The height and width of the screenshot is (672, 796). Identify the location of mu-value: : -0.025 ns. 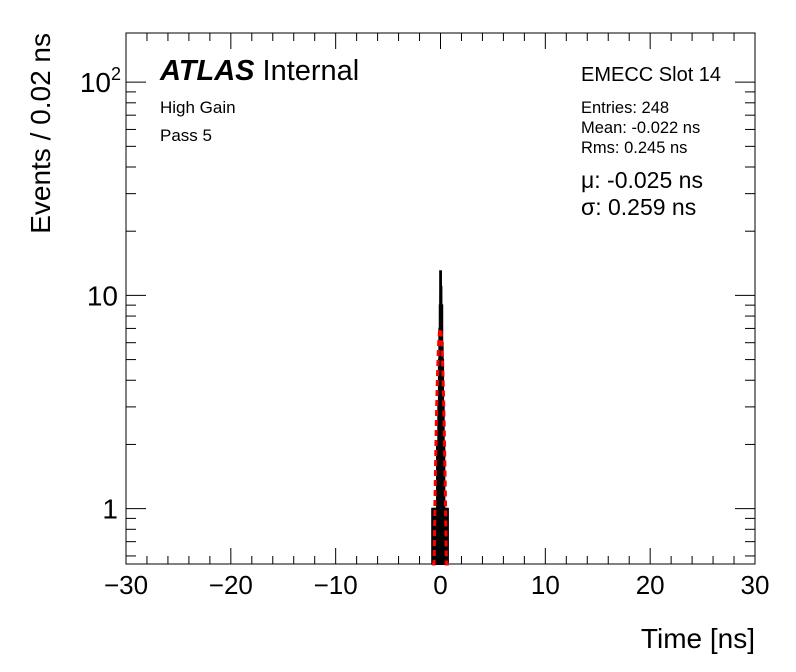
(648, 180).